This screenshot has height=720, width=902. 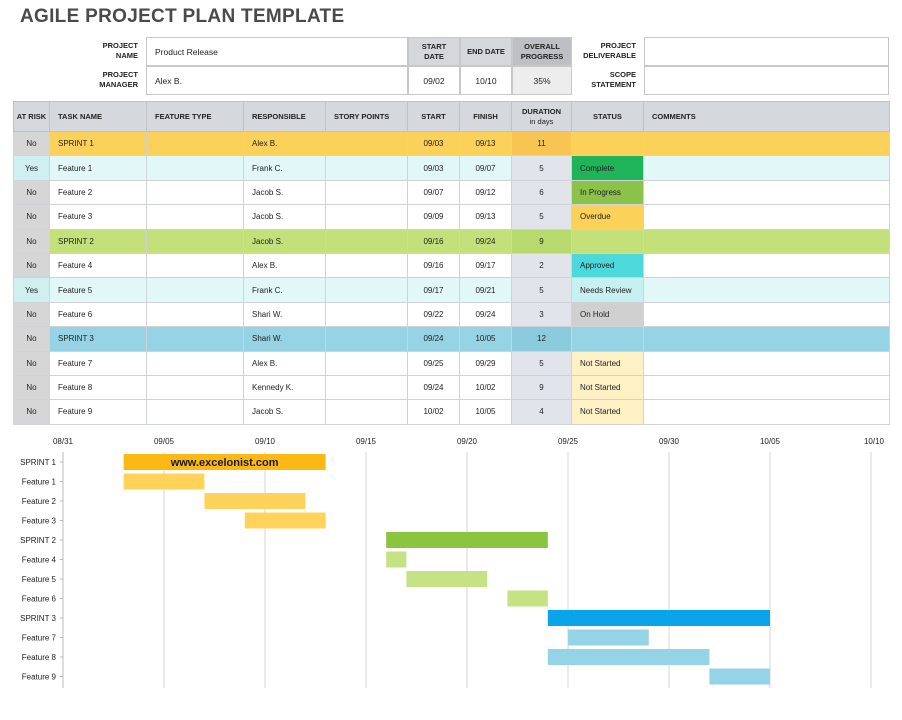 What do you see at coordinates (541, 339) in the screenshot?
I see `duration-cell: 12` at bounding box center [541, 339].